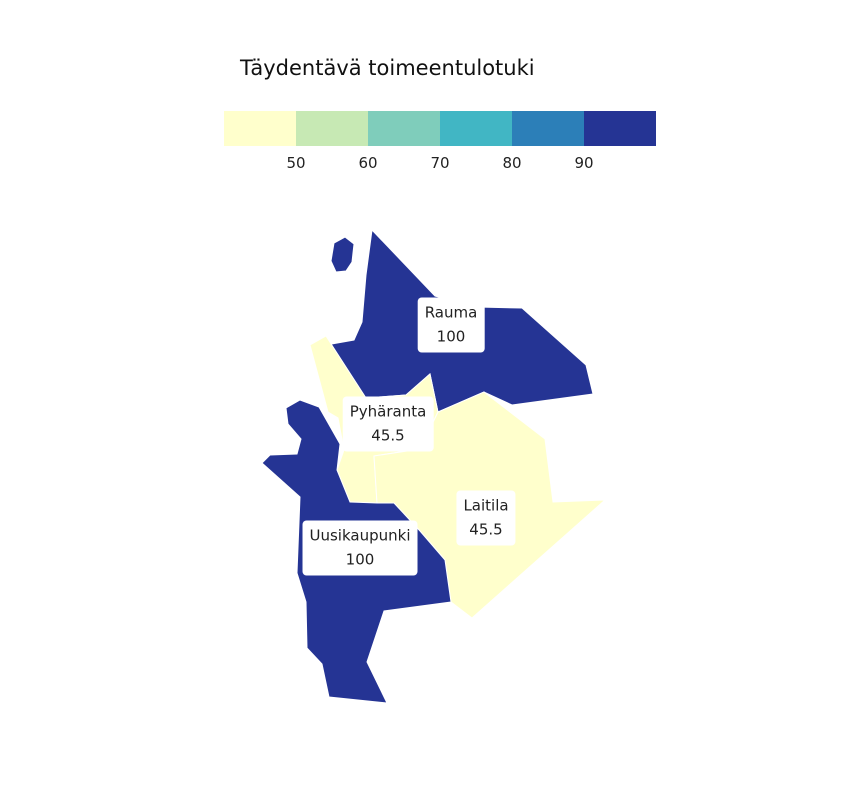 This screenshot has width=864, height=792. I want to click on region-value-pyharanta: 45.5, so click(388, 435).